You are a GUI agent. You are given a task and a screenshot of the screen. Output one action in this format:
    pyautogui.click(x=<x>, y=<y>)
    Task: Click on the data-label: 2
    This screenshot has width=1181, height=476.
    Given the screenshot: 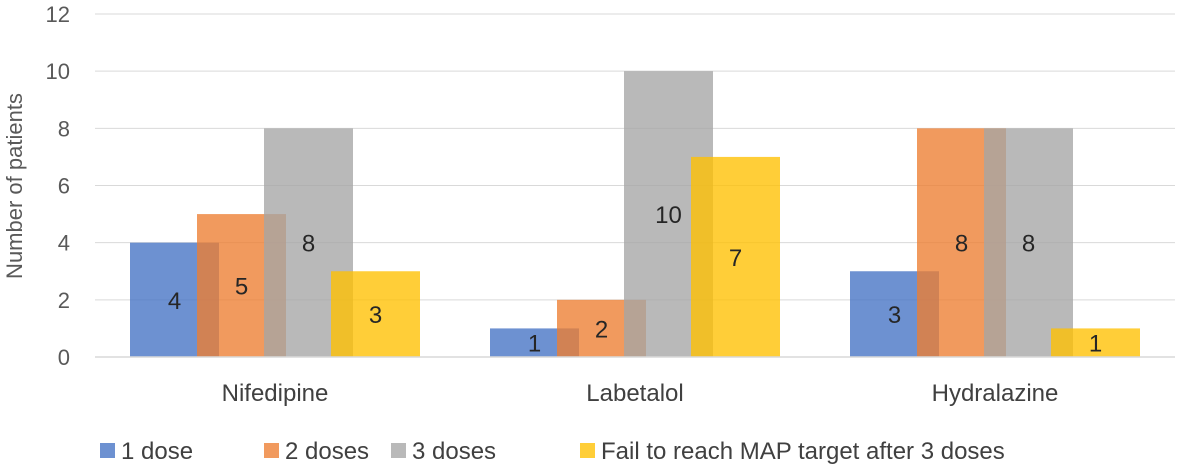 What is the action you would take?
    pyautogui.click(x=601, y=329)
    